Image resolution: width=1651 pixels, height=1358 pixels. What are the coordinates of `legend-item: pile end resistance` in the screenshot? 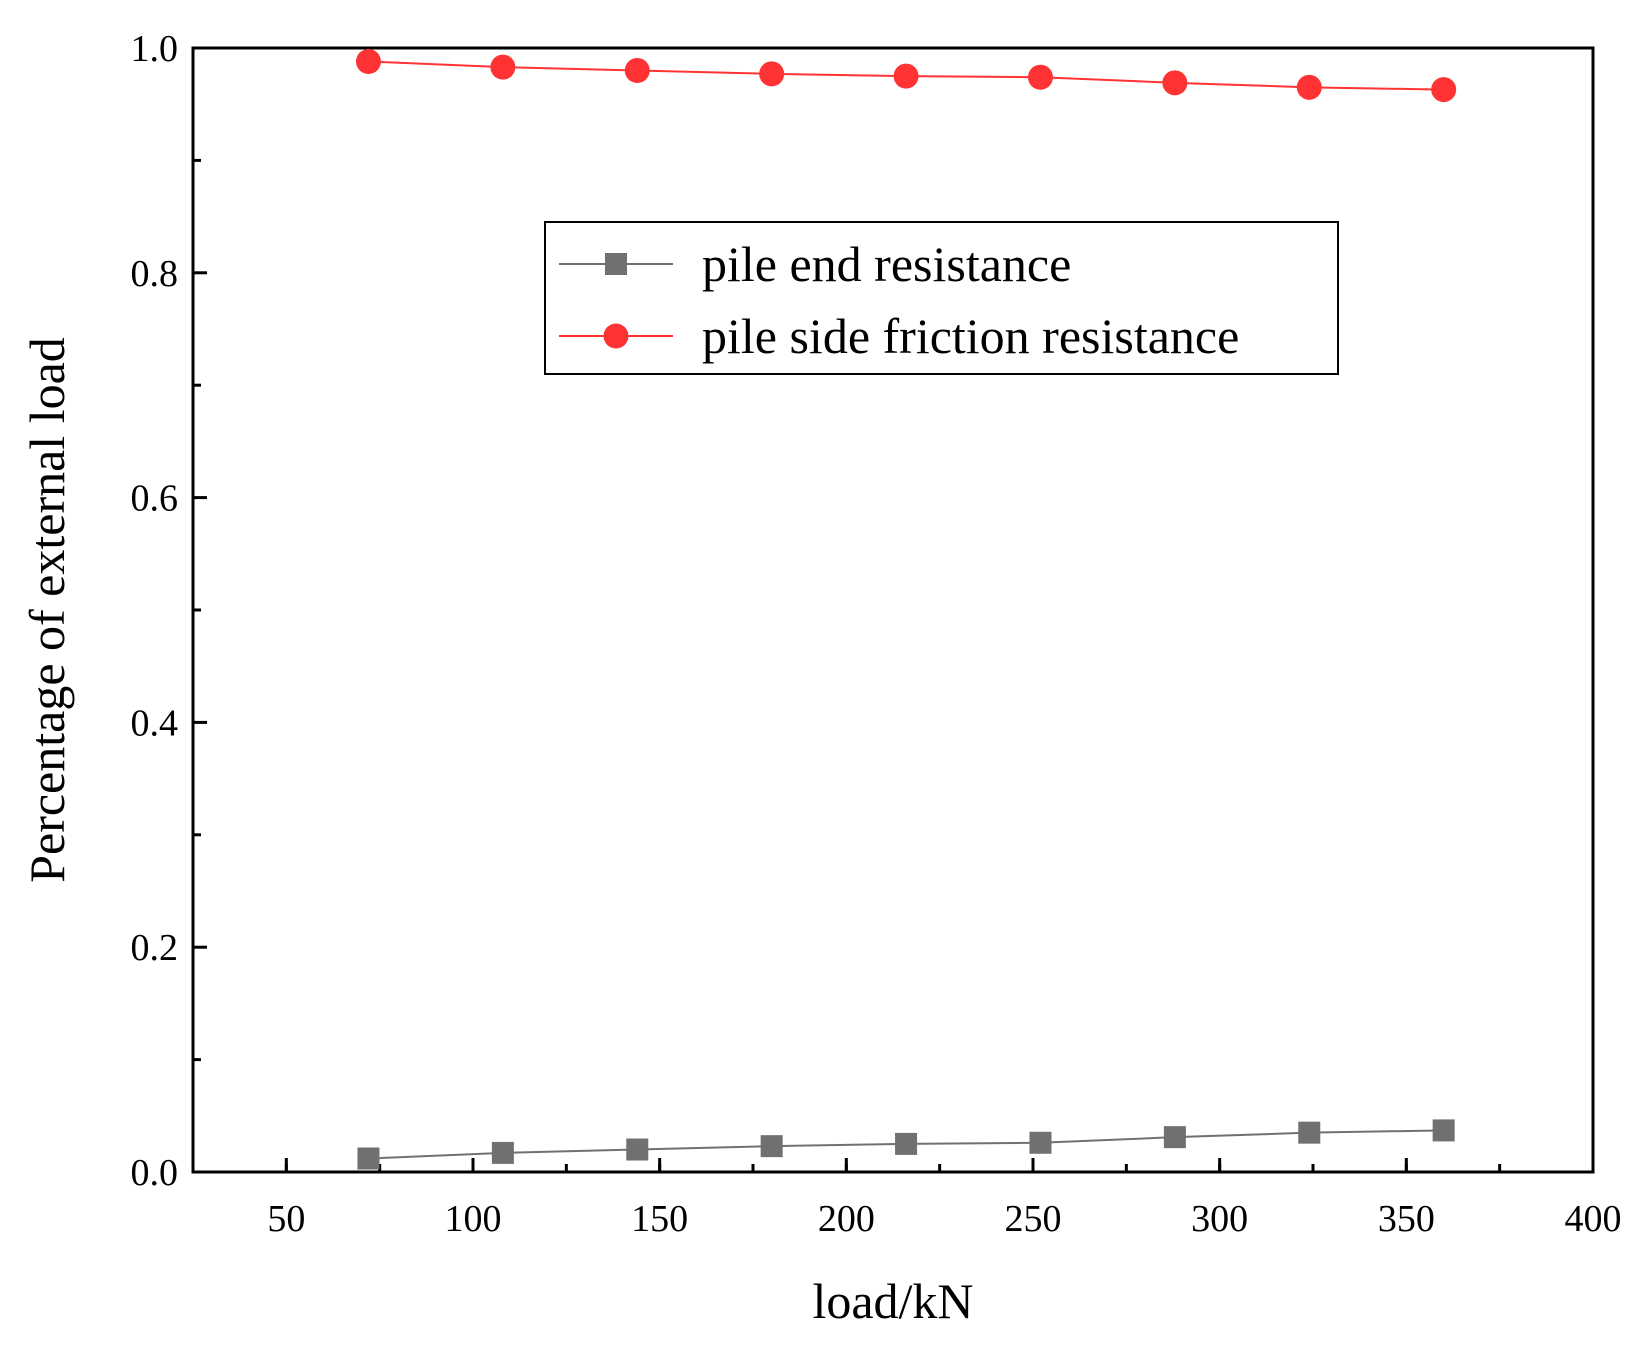 It's located at (815, 264).